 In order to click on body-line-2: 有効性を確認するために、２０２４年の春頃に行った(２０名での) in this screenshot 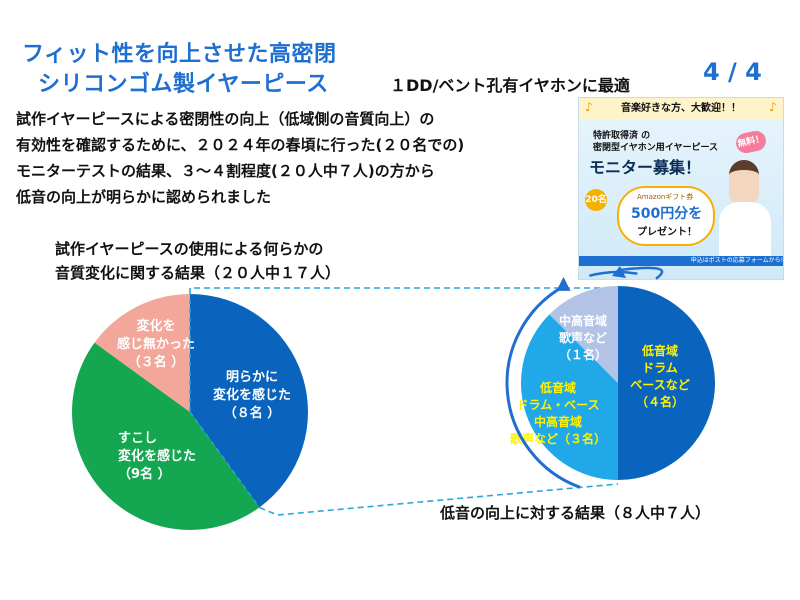, I will do `click(240, 145)`.